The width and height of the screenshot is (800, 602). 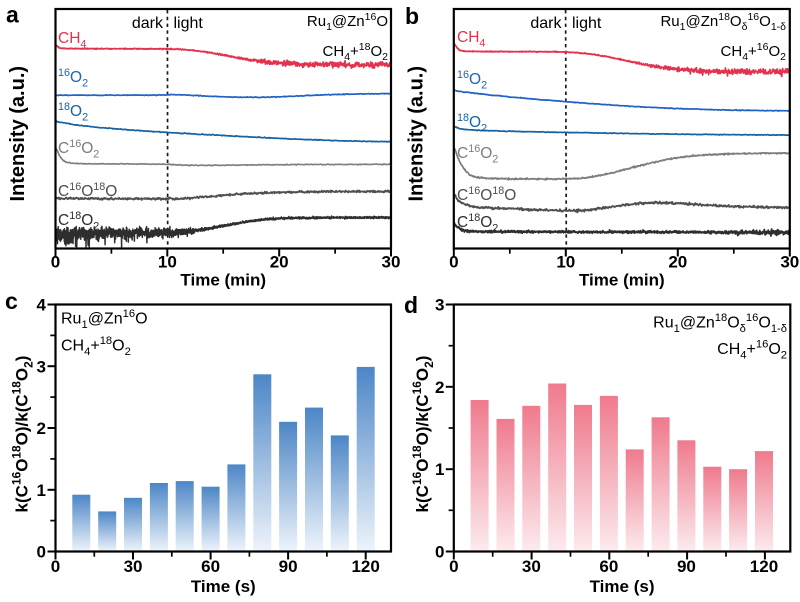 What do you see at coordinates (11, 301) in the screenshot?
I see `svg-text: c` at bounding box center [11, 301].